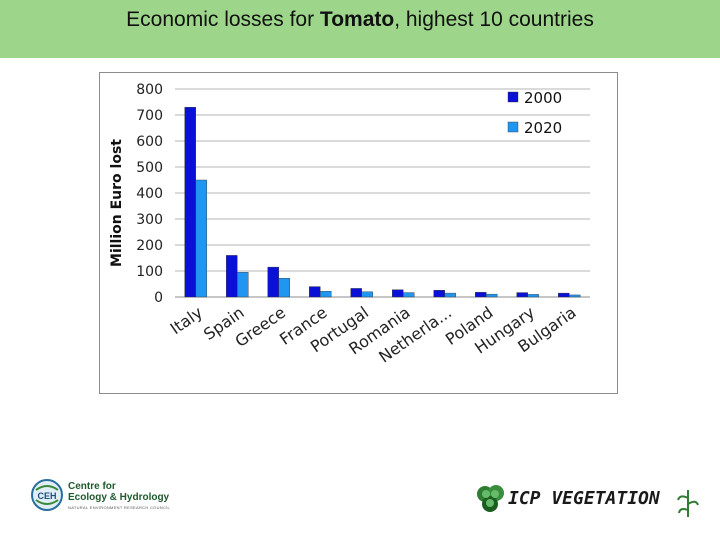  What do you see at coordinates (513, 97) in the screenshot?
I see `legend-swatch-2000` at bounding box center [513, 97].